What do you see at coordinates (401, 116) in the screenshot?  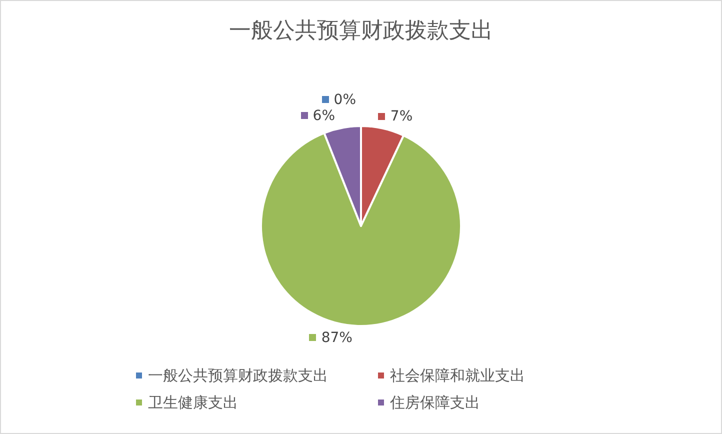 I see `data-label: 7%` at bounding box center [401, 116].